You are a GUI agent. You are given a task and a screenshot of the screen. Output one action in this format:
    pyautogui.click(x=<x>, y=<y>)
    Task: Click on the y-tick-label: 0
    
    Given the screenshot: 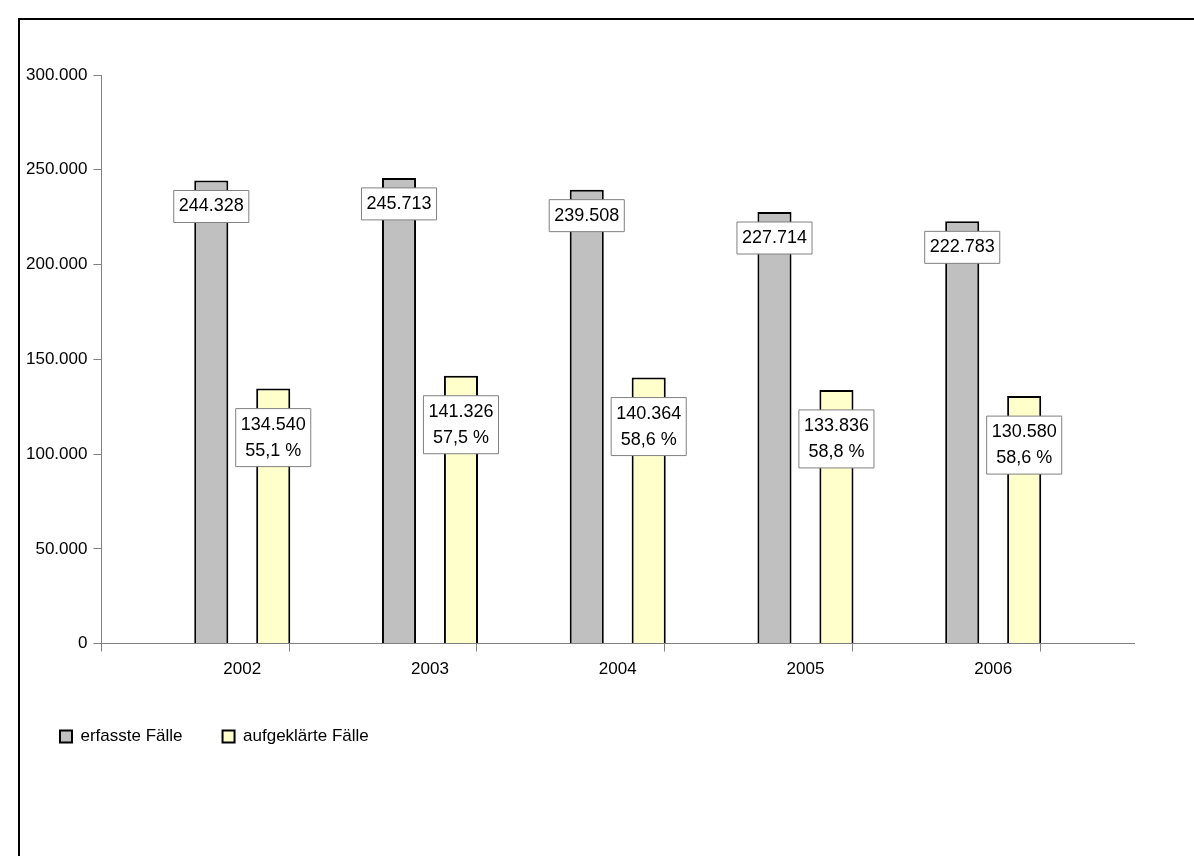 What is the action you would take?
    pyautogui.click(x=82, y=643)
    